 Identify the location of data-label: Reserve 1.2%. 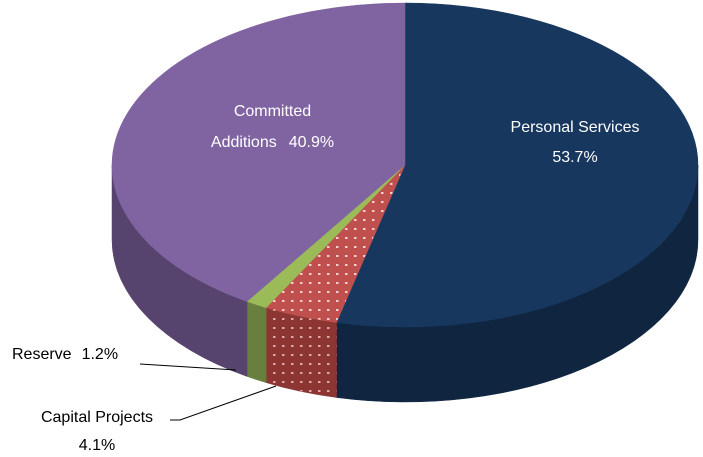
(65, 355).